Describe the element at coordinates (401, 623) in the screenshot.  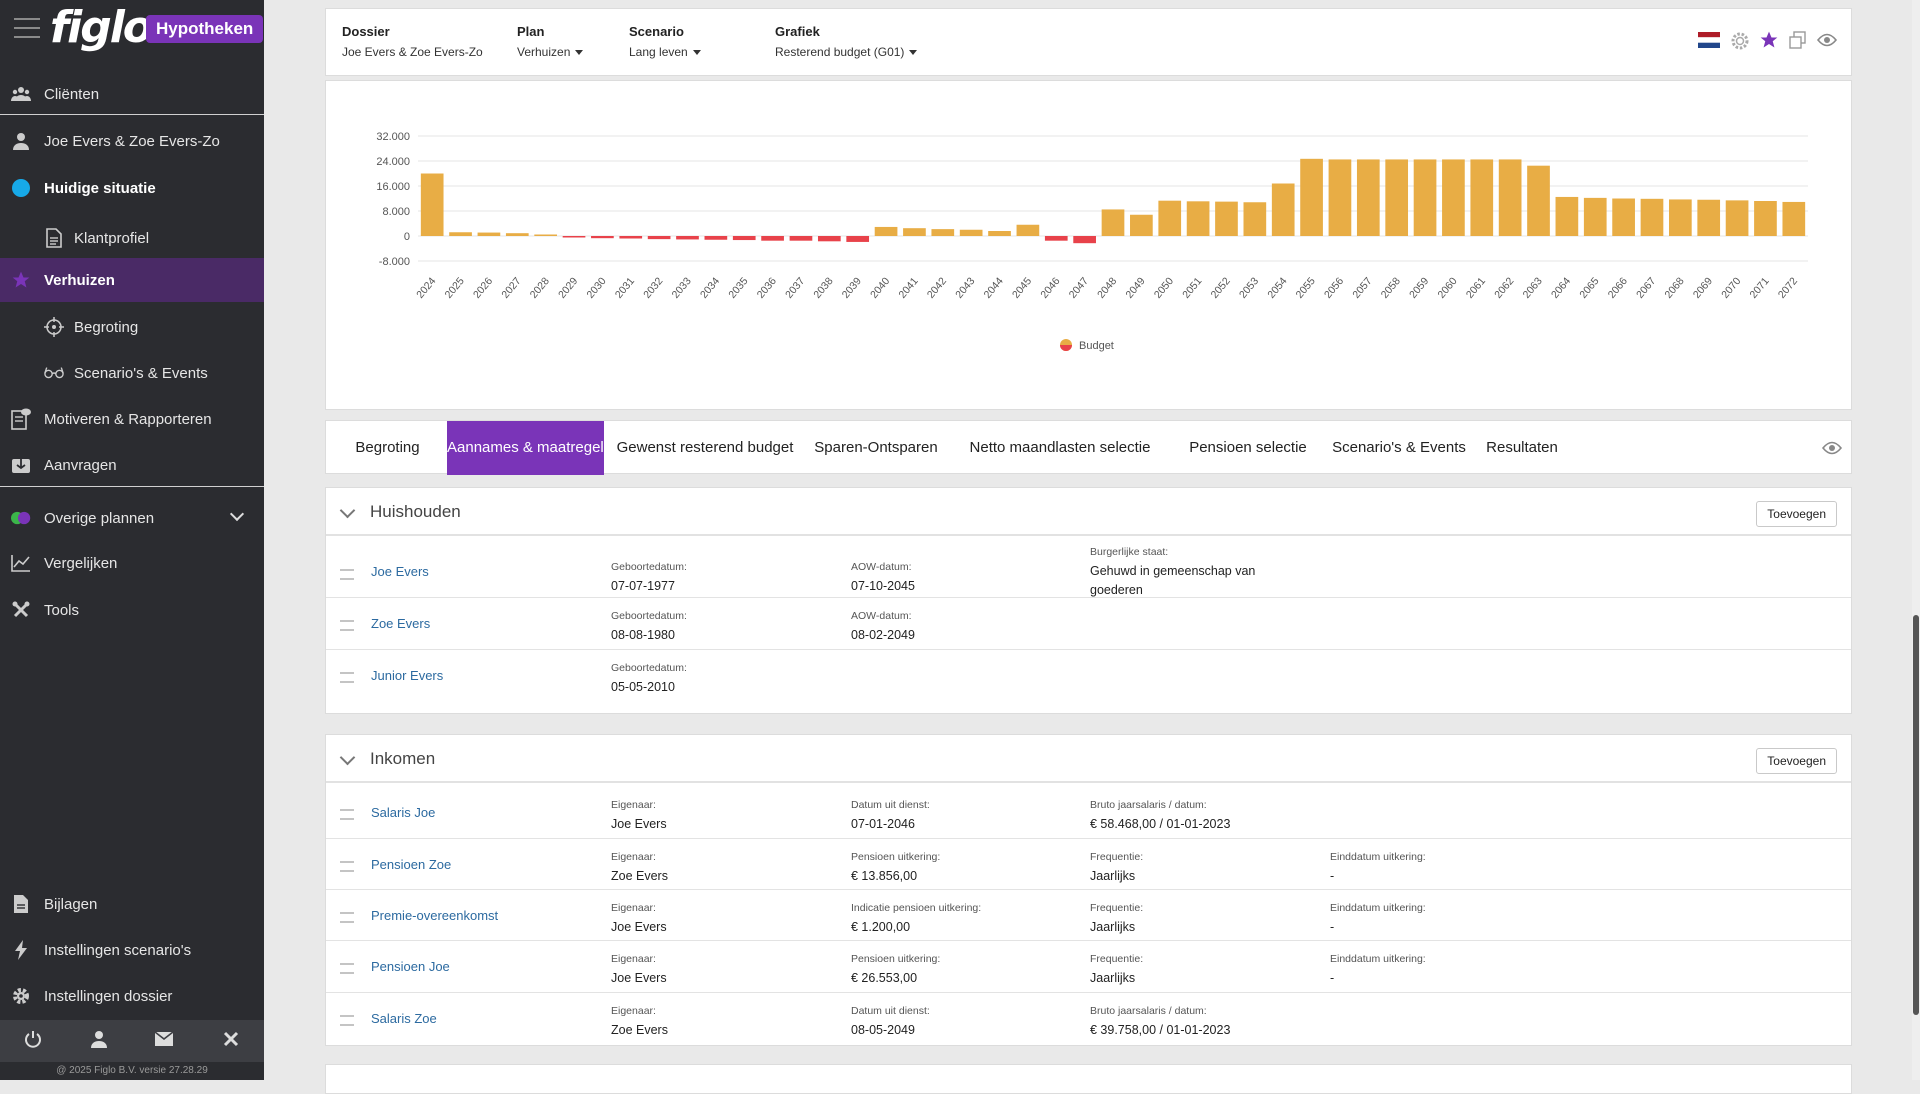
I see `row-name-link: Zoe Evers` at that location.